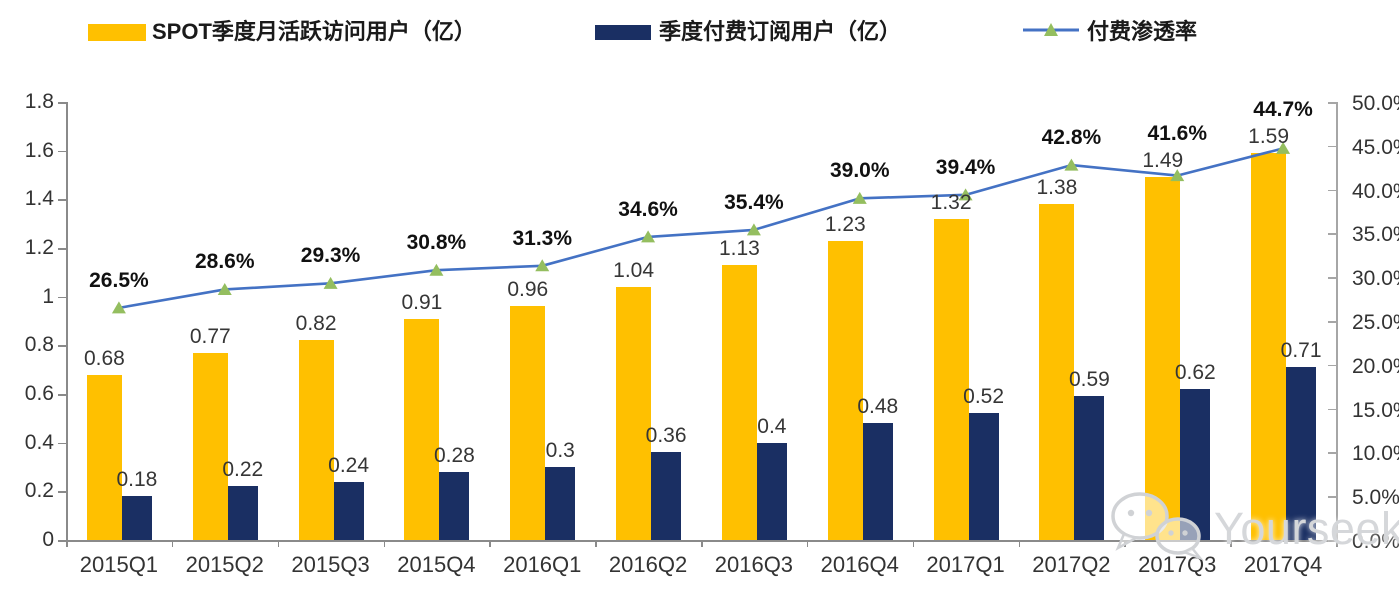 This screenshot has width=1399, height=596. What do you see at coordinates (1375, 366) in the screenshot?
I see `secondary-y-axis-label: 20.0%` at bounding box center [1375, 366].